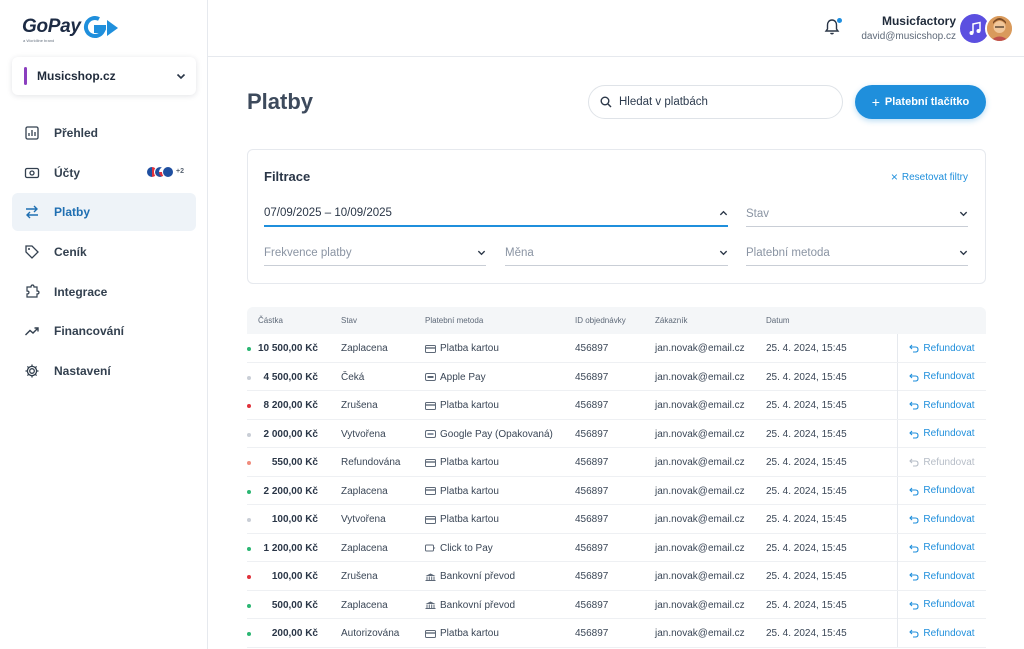 The image size is (1024, 649). I want to click on gopay-logo: GoPay a Worldline brand, so click(70, 31).